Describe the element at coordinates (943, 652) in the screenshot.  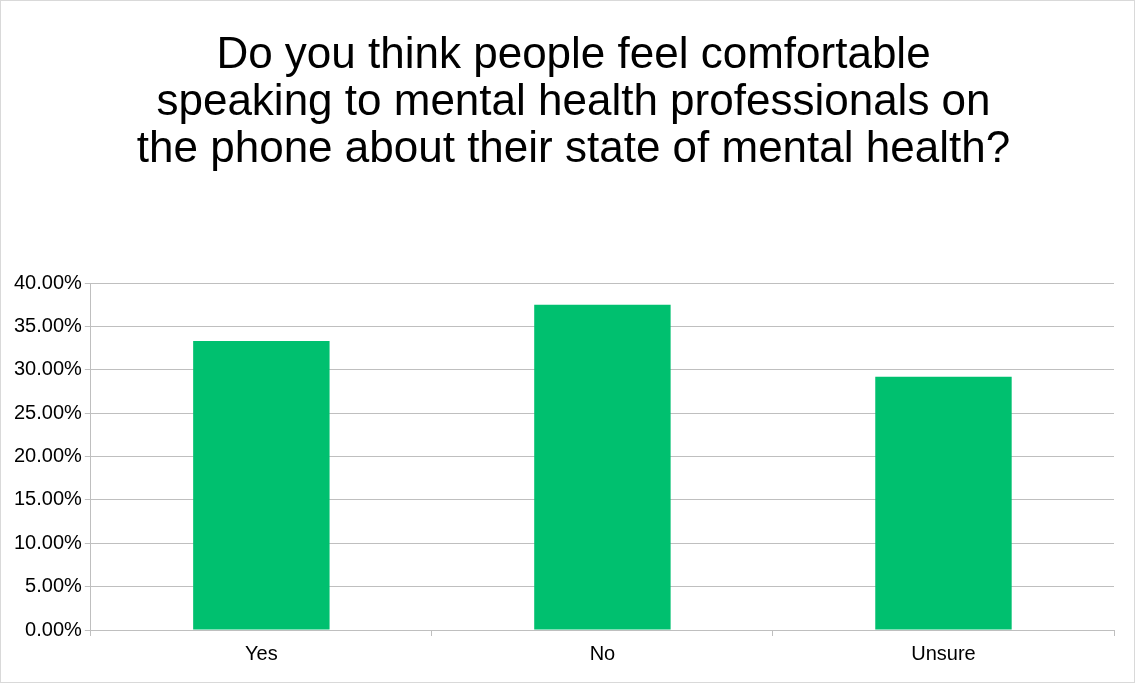
I see `x-tick-label: Unsure` at that location.